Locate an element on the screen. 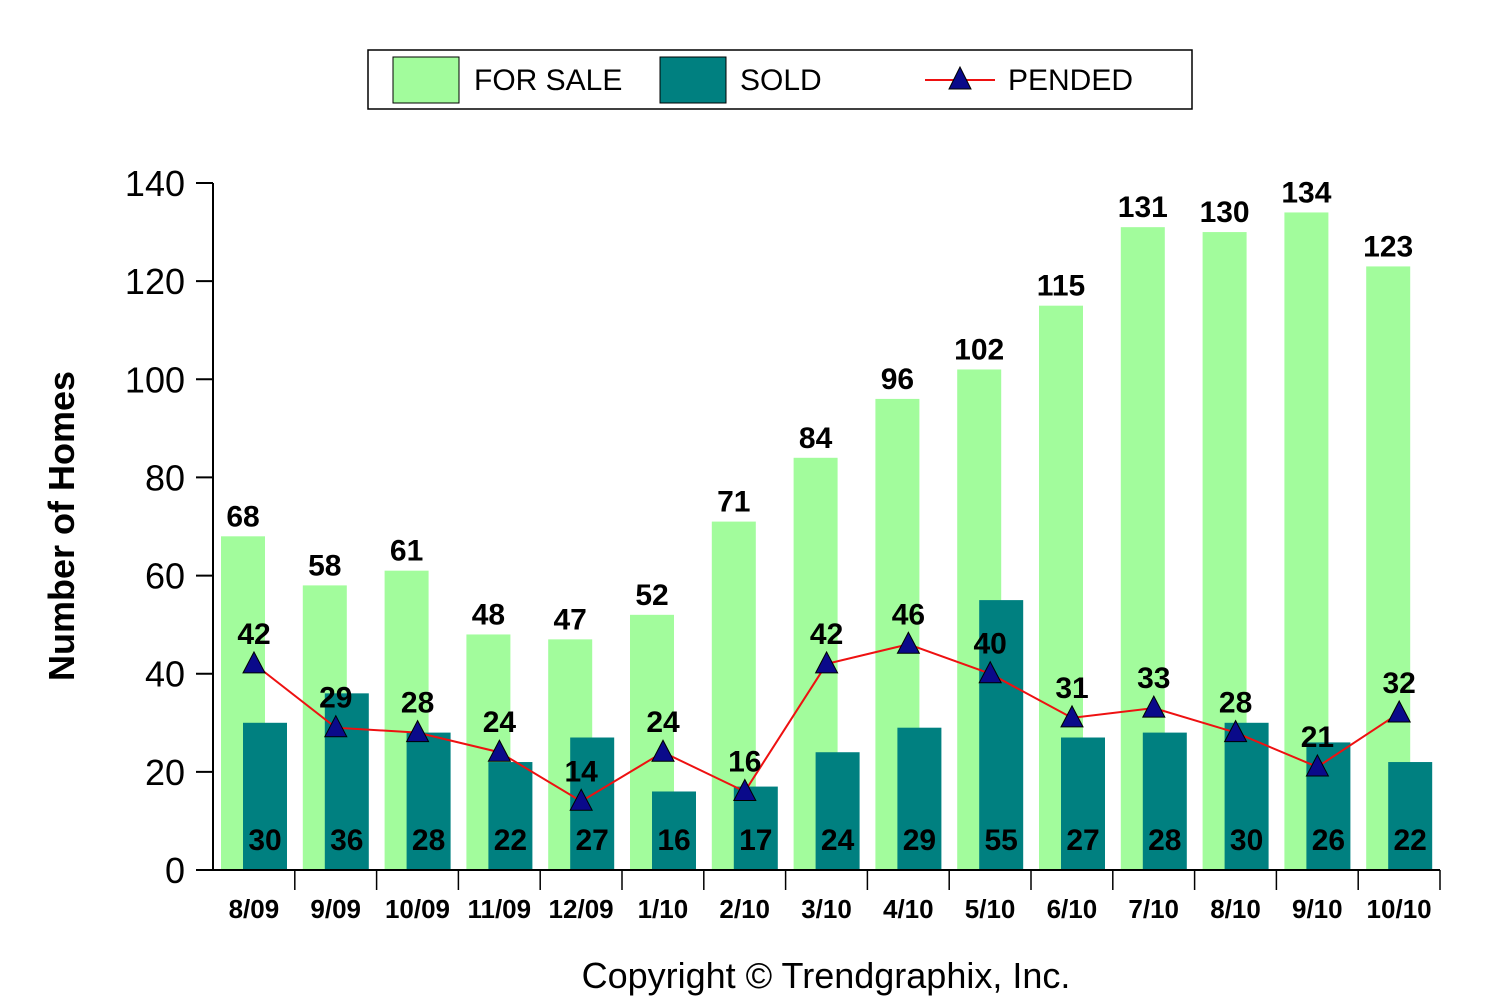 The width and height of the screenshot is (1500, 1000). pended-value-label: 33 is located at coordinates (1153, 678).